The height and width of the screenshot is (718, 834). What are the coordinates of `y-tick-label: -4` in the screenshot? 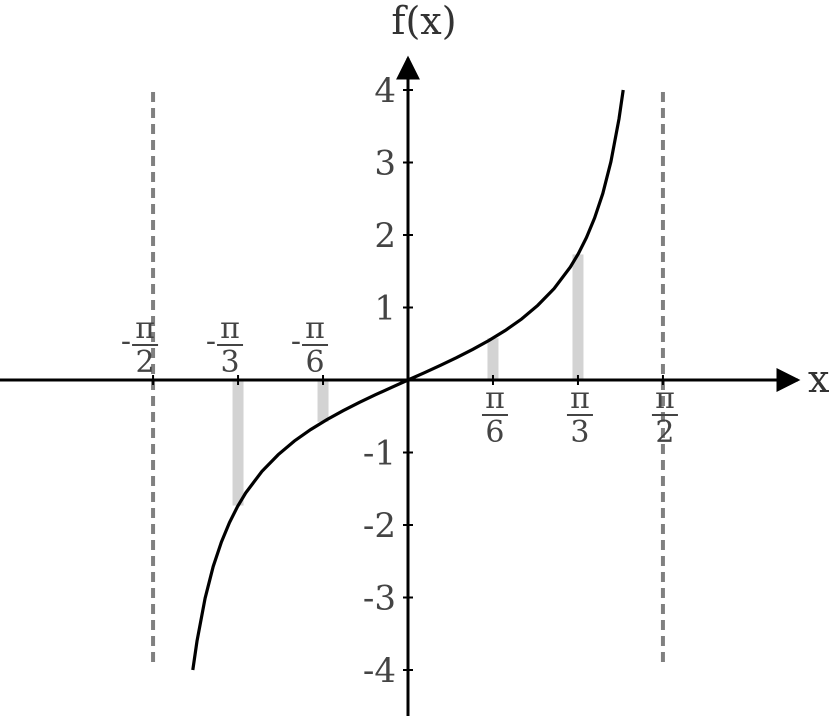 It's located at (379, 671).